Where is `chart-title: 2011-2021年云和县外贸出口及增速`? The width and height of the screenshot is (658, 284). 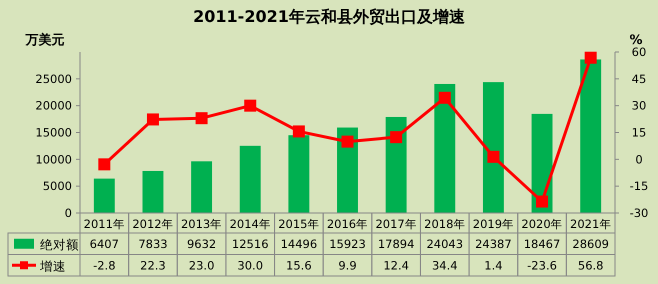 chart-title: 2011-2021年云和县外贸出口及增速 is located at coordinates (329, 16).